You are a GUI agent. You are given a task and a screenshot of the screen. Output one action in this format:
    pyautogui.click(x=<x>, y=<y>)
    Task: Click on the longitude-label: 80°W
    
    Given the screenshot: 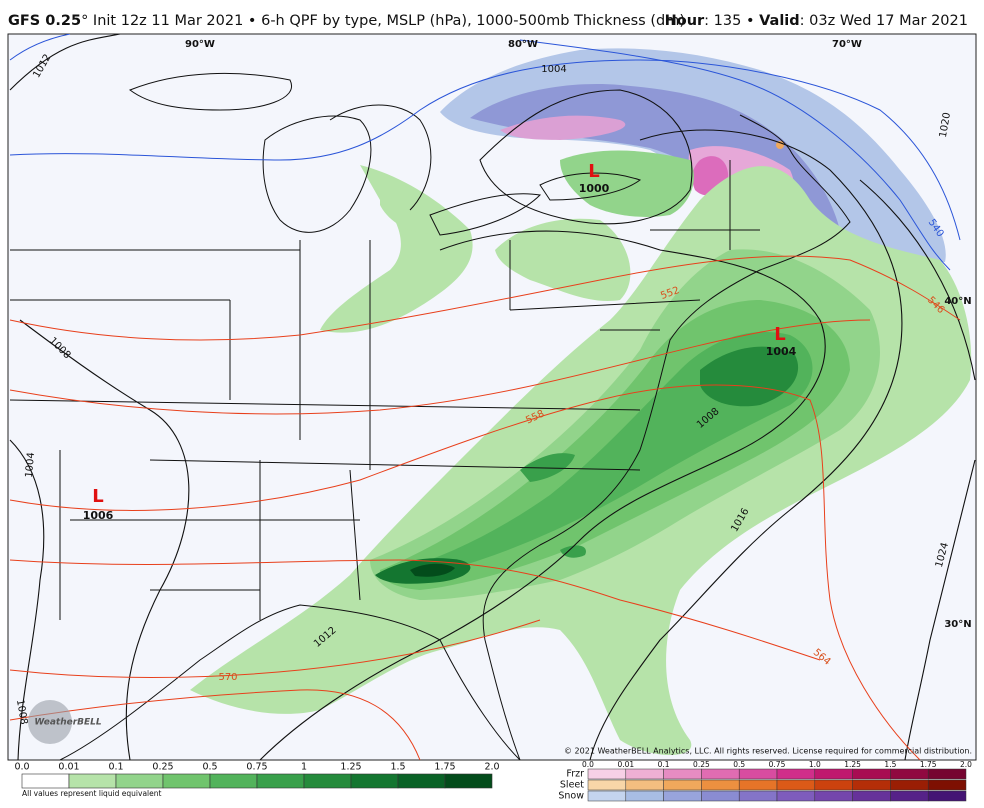 What is the action you would take?
    pyautogui.click(x=523, y=44)
    